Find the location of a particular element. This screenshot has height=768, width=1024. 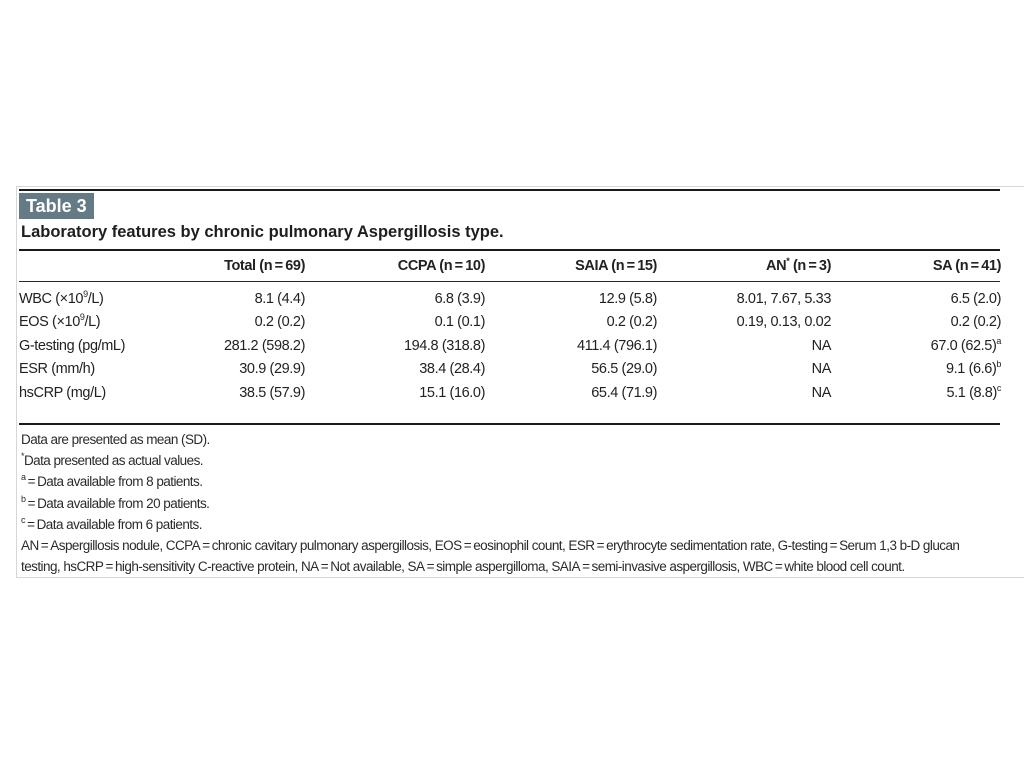

table-cell: 12.9 (5.8) is located at coordinates (582, 296).